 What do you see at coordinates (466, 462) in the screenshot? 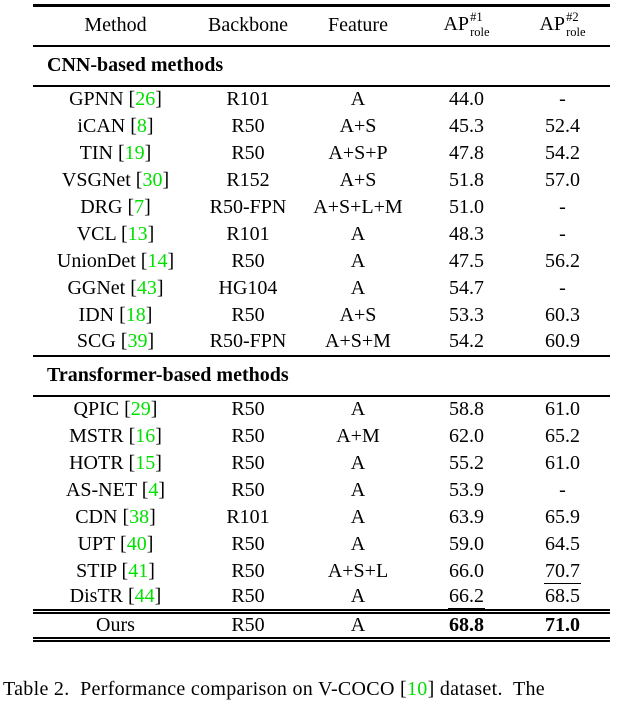
I see `ap1-value: 55.2` at bounding box center [466, 462].